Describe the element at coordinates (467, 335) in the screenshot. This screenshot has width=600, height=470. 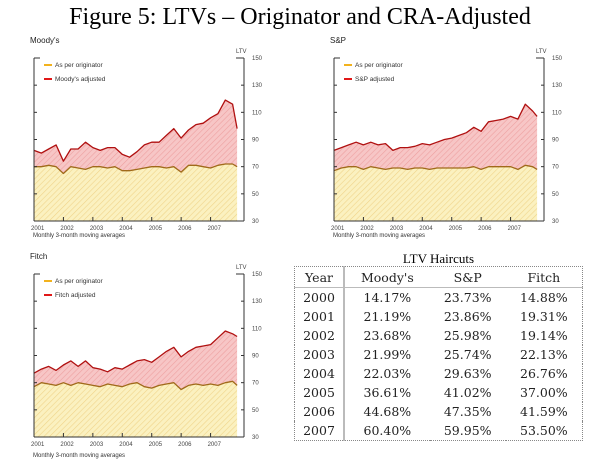
I see `cell-sp: 25.98%` at that location.